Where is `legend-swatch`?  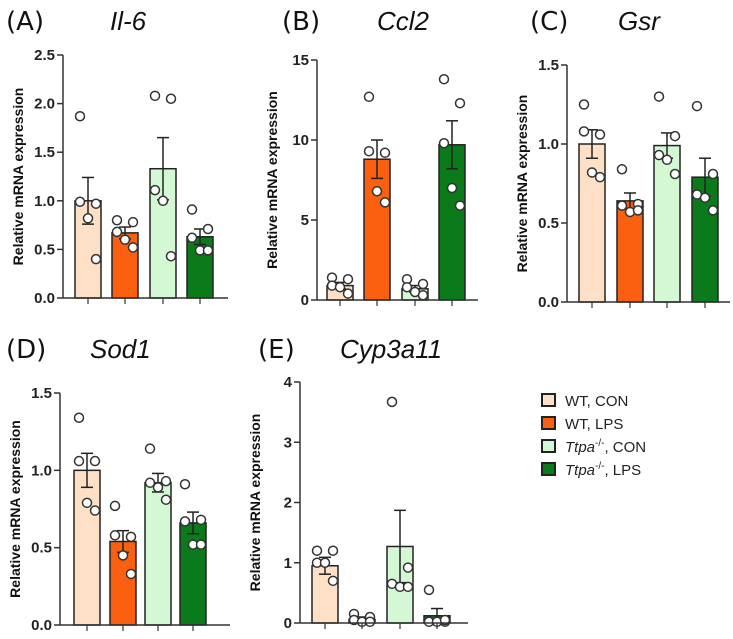
legend-swatch is located at coordinates (548, 446).